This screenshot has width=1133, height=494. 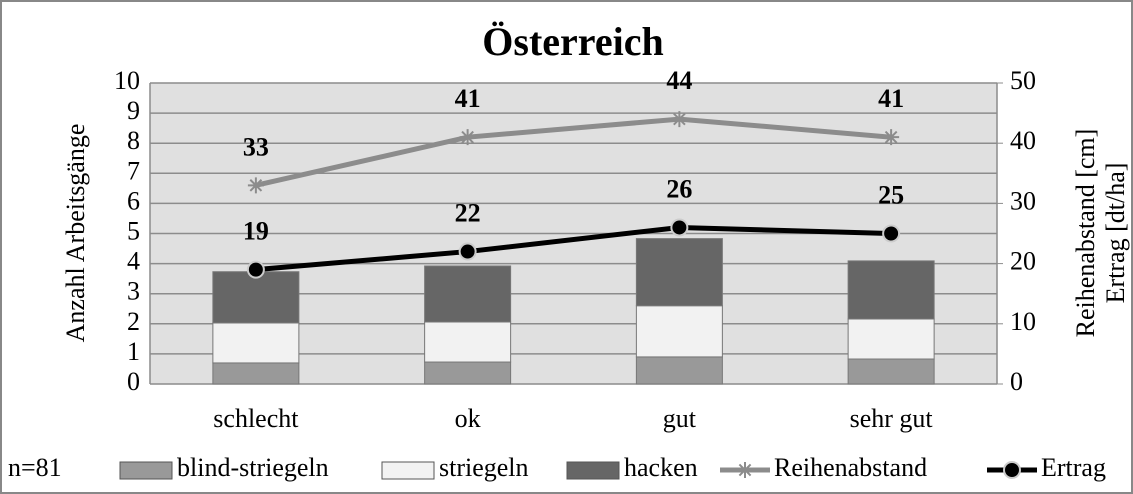 What do you see at coordinates (133, 230) in the screenshot?
I see `y-tick-label: 5` at bounding box center [133, 230].